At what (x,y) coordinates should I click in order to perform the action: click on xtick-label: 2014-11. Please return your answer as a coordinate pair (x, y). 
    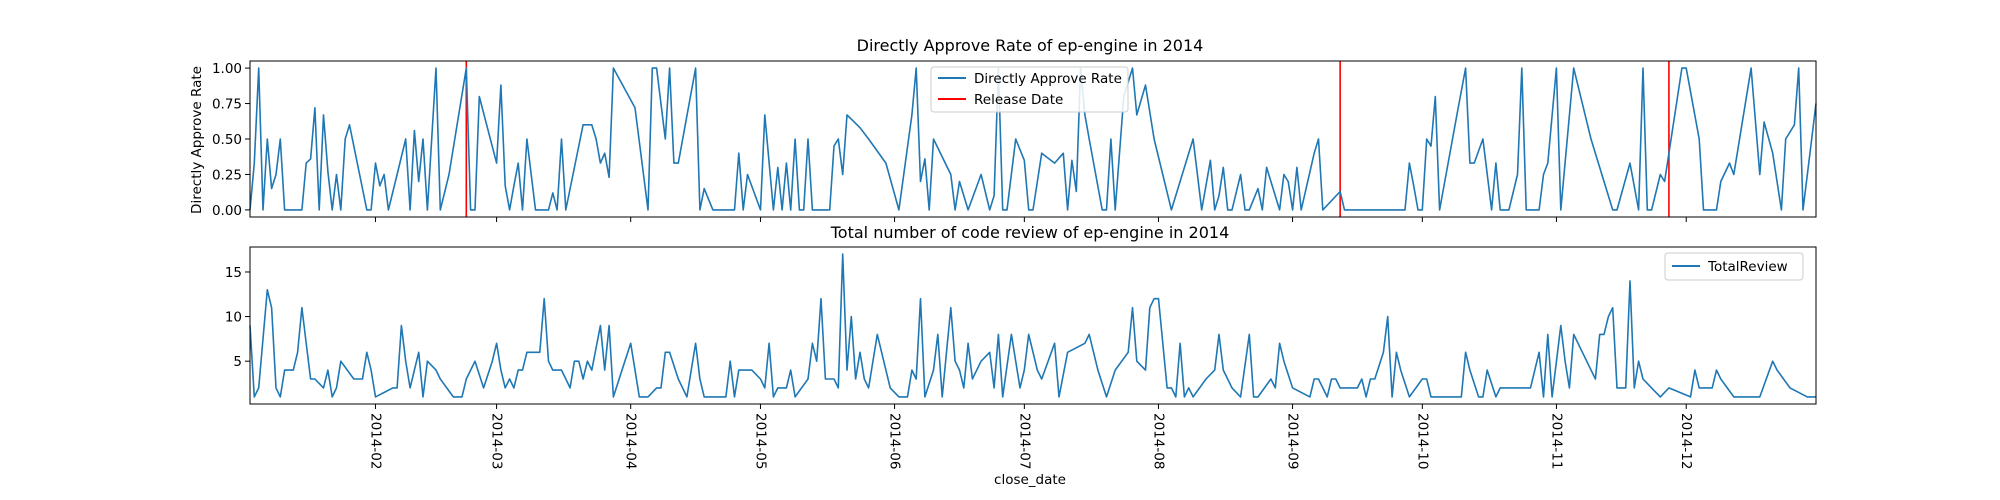
    Looking at the image, I should click on (1556, 441).